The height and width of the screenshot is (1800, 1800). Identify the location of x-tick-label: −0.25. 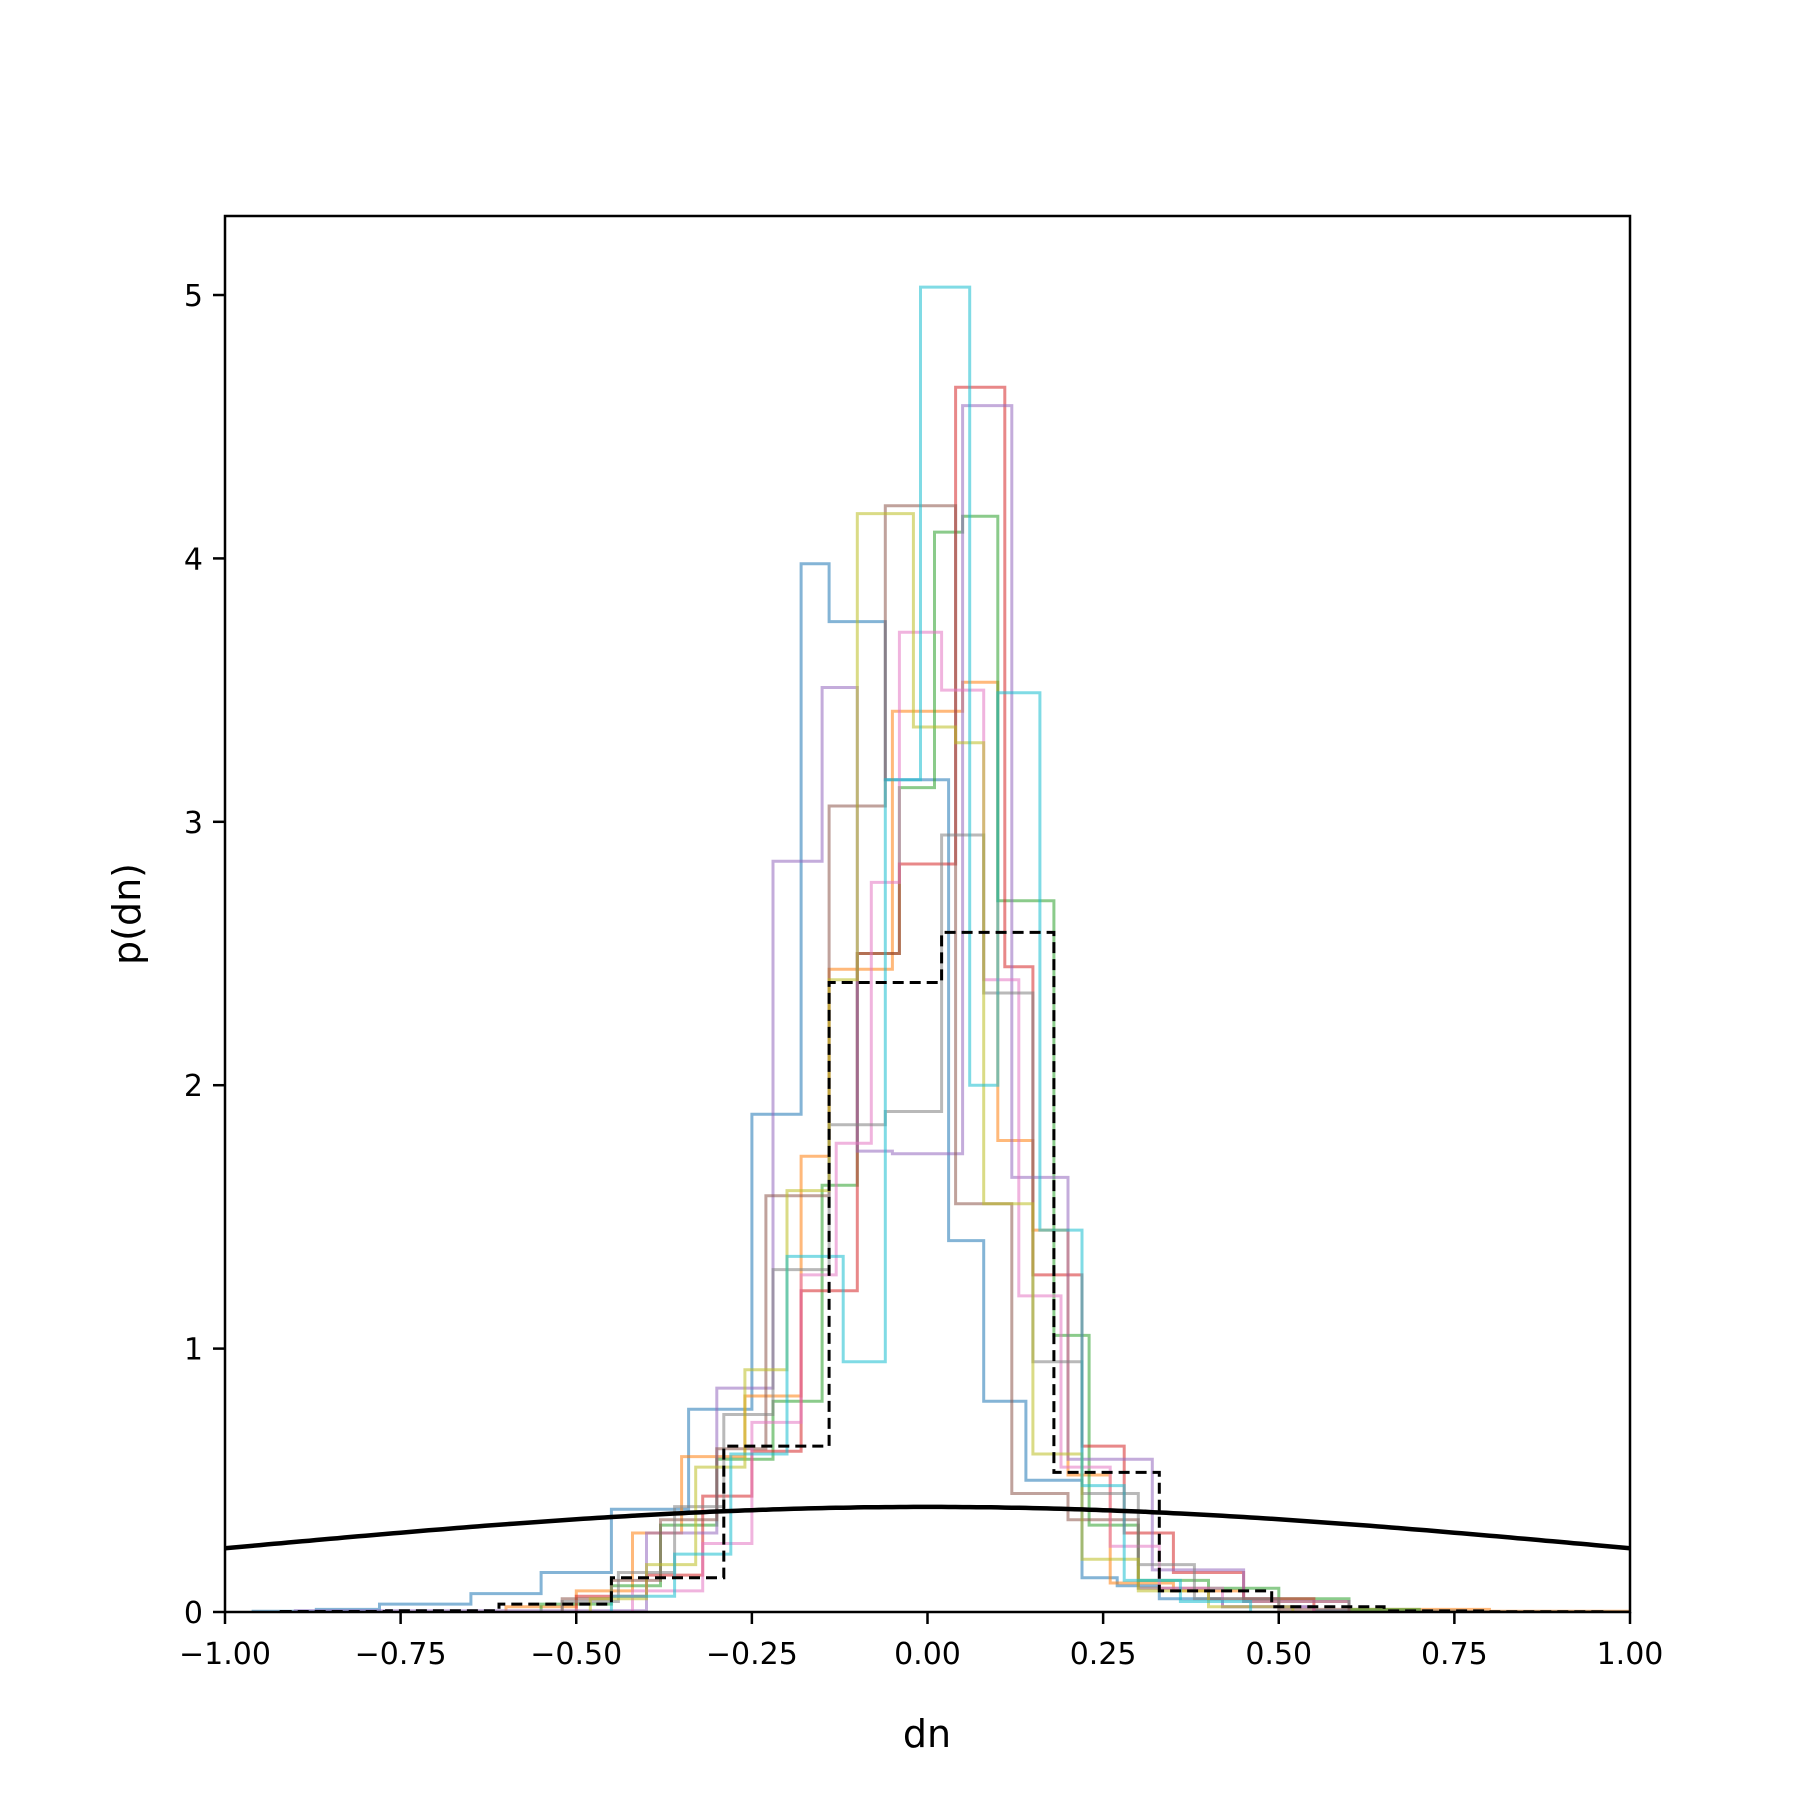
(752, 1654).